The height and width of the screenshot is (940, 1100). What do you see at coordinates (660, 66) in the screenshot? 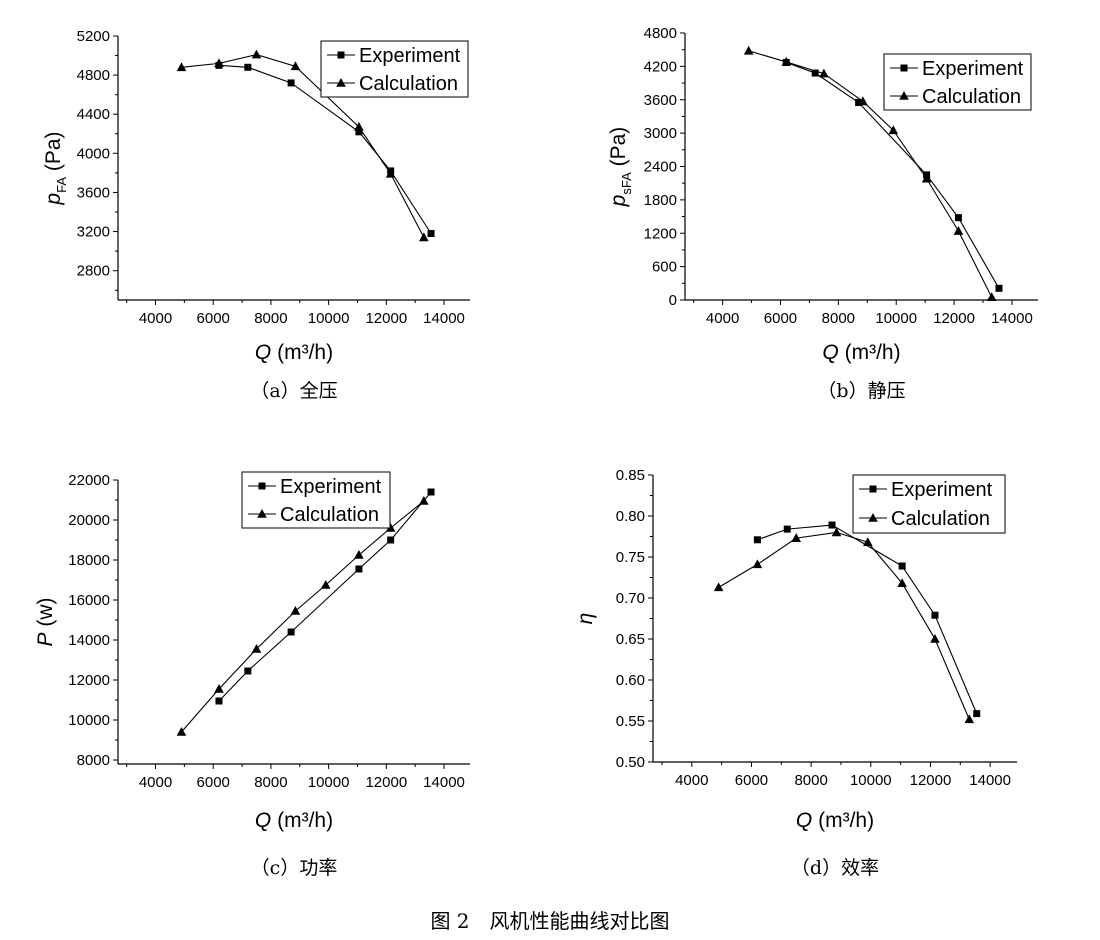
I see `y-tick-label: 4200` at bounding box center [660, 66].